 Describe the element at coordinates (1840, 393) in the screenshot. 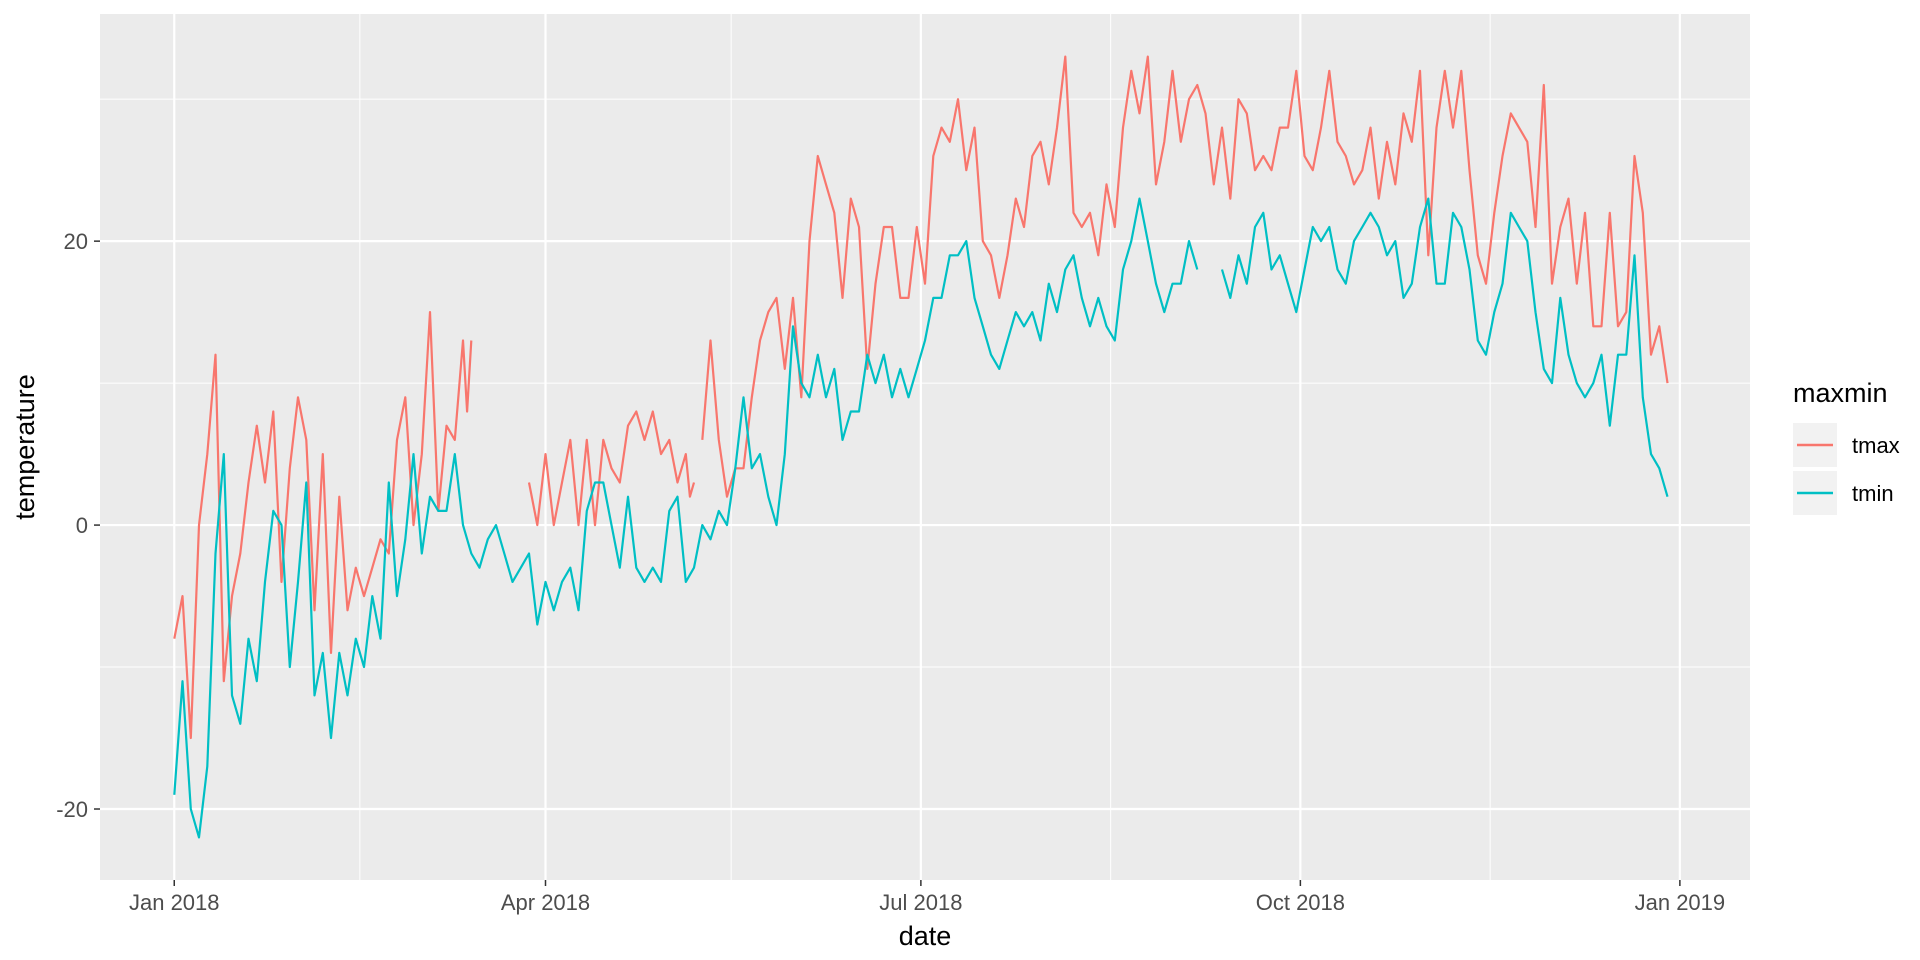

I see `legend-title: maxmin` at that location.